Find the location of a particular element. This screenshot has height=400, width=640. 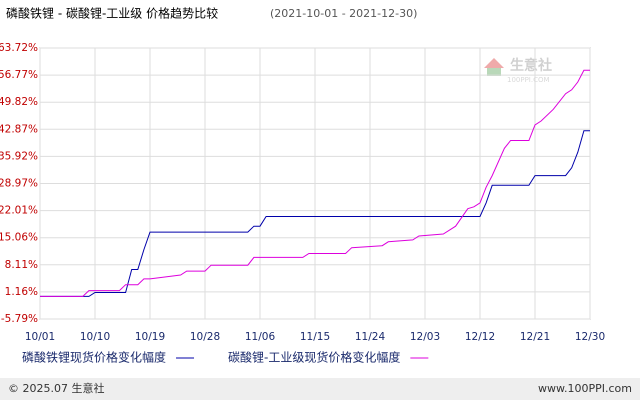

legend-label: 磷酸铁锂现货价格变化幅度 is located at coordinates (94, 357).